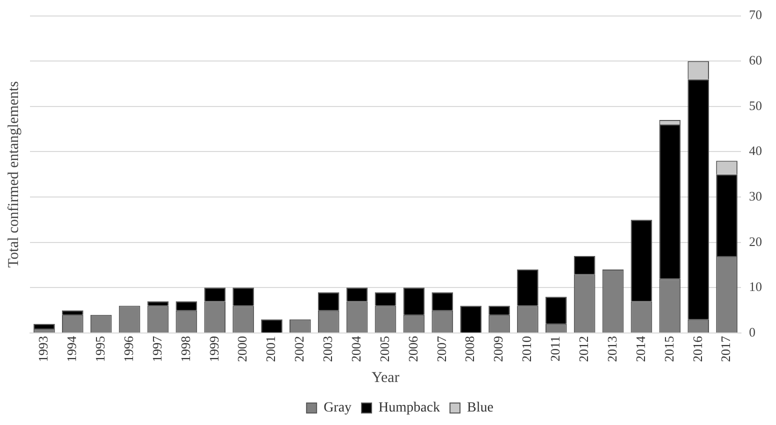  What do you see at coordinates (755, 105) in the screenshot?
I see `y-tick-label: 50` at bounding box center [755, 105].